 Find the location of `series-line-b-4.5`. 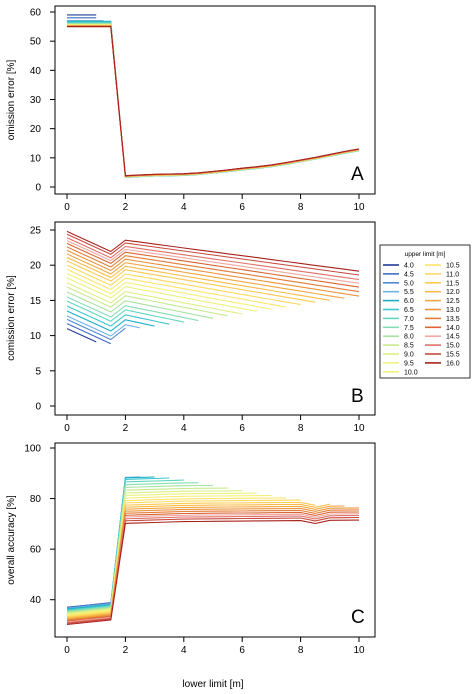

series-line-b-4.5 is located at coordinates (89, 334).